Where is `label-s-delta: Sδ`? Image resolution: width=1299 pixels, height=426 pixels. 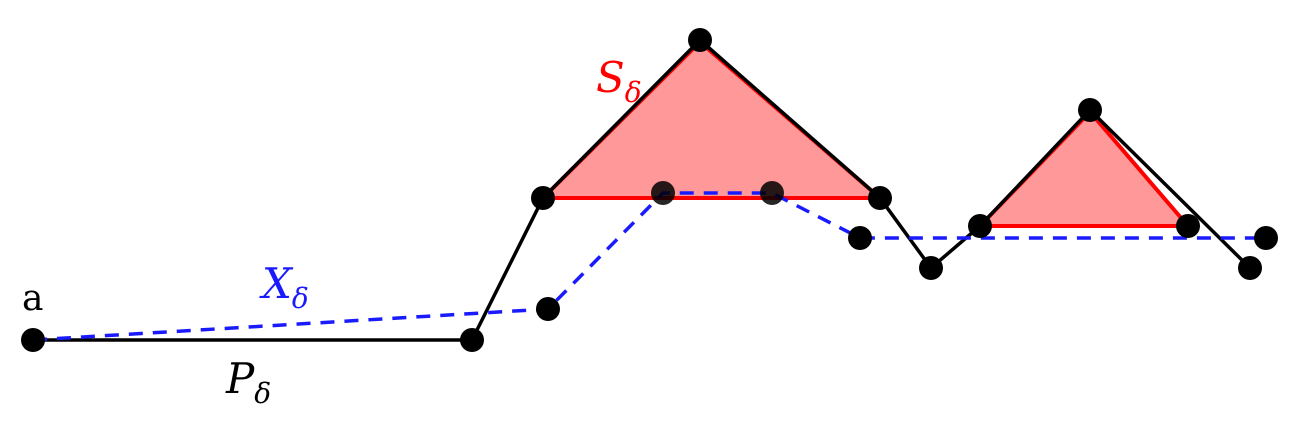 label-s-delta: Sδ is located at coordinates (619, 81).